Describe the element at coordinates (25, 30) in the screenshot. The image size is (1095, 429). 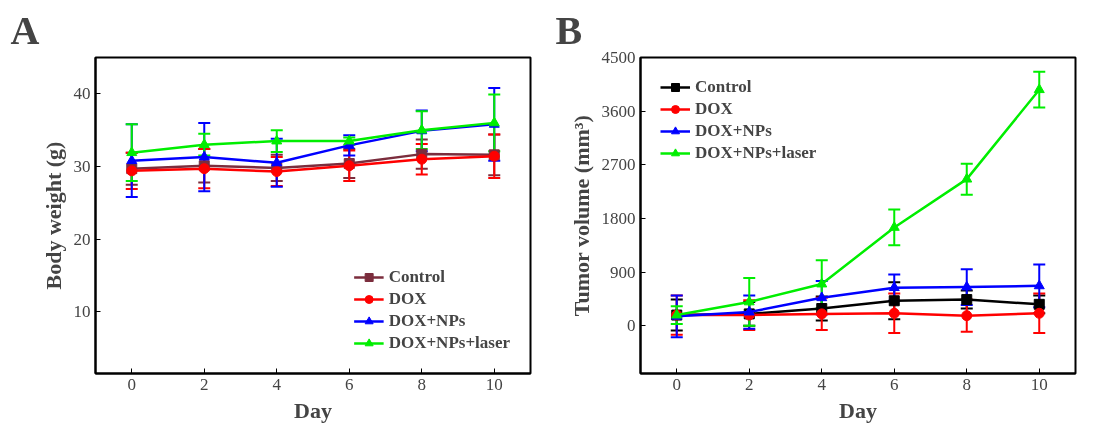
I see `text: A` at that location.